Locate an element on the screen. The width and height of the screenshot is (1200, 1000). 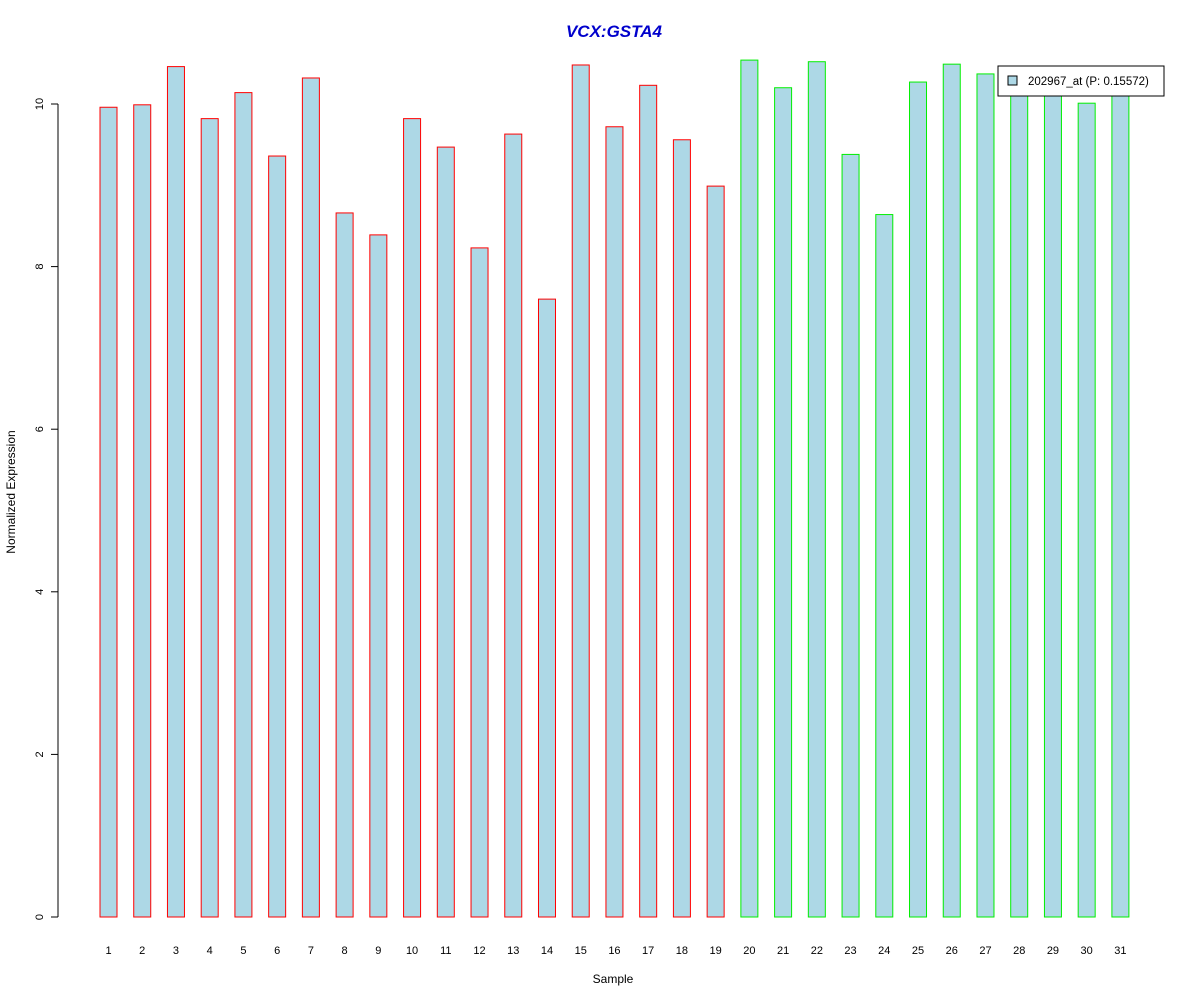
x-tick-label: 14 is located at coordinates (547, 951).